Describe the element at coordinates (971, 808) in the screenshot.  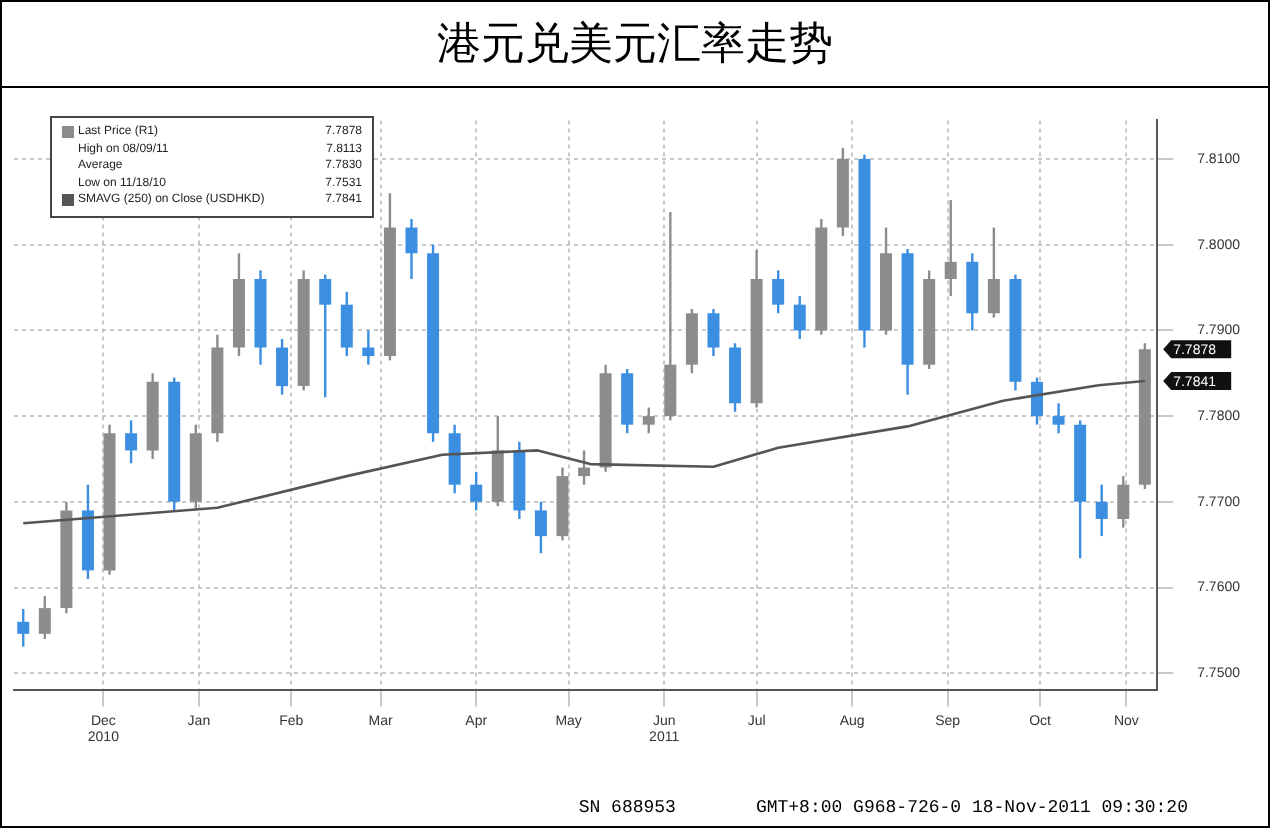
I see `text: GMT+8:00 G968-726-0 18-Nov-2011 09:30:20` at that location.